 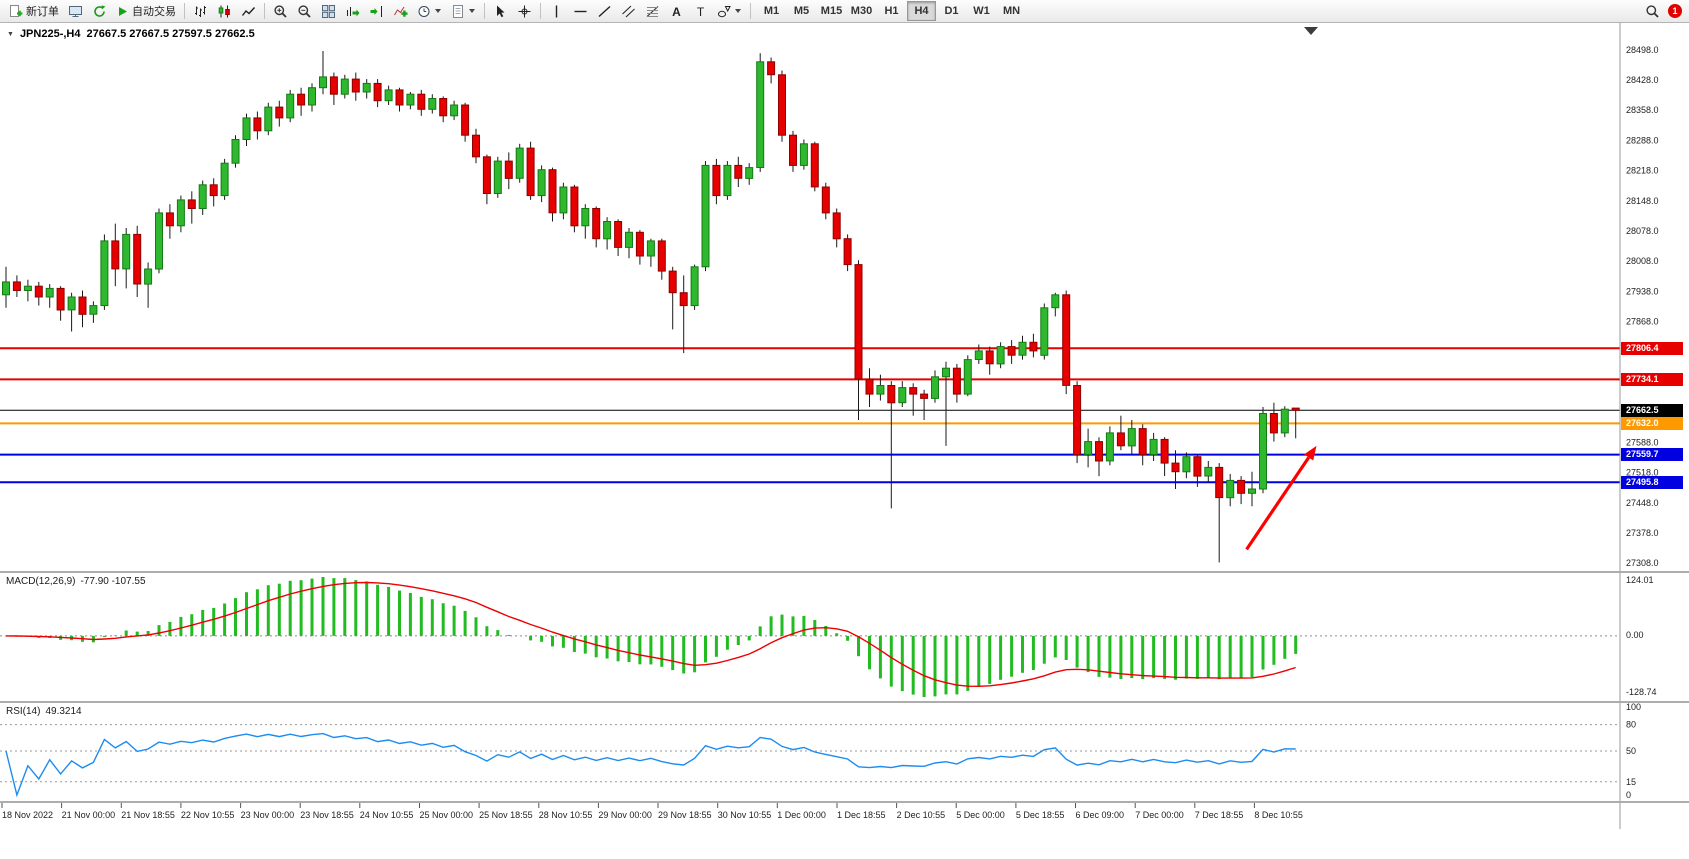 What do you see at coordinates (1631, 751) in the screenshot?
I see `rsi-axis-label: 50` at bounding box center [1631, 751].